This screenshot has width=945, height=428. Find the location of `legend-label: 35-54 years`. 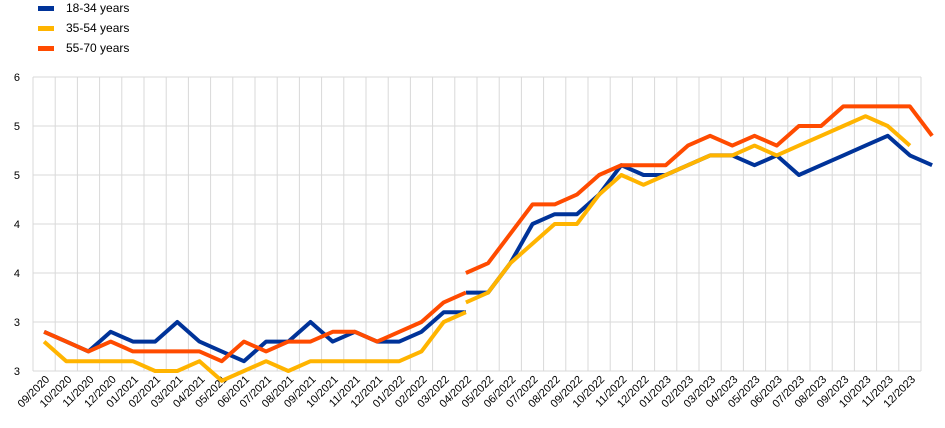

legend-label: 35-54 years is located at coordinates (97, 28).